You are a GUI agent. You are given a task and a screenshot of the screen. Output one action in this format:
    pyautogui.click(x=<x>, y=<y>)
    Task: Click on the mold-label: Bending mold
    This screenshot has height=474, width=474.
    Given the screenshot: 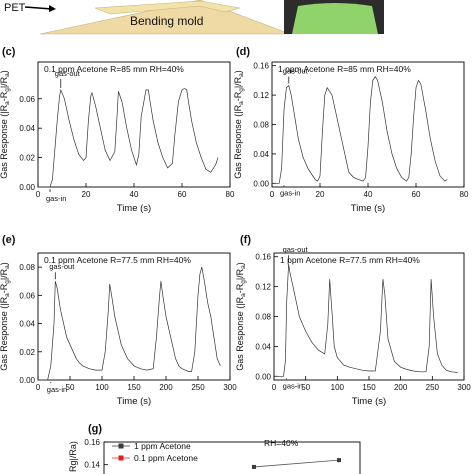 What is the action you would take?
    pyautogui.click(x=166, y=21)
    